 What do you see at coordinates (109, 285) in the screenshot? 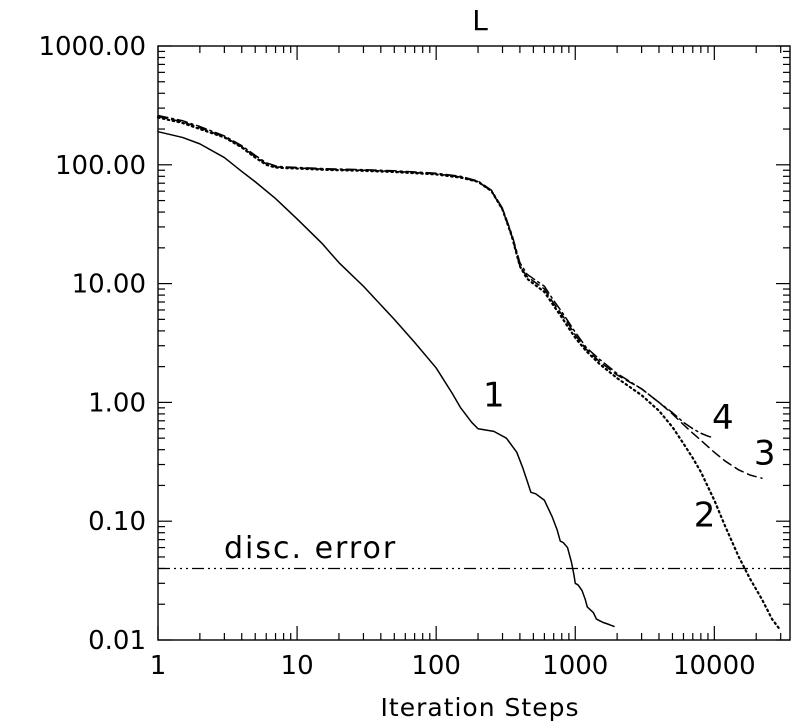
I see `y-tick-label: 10.00` at bounding box center [109, 285].